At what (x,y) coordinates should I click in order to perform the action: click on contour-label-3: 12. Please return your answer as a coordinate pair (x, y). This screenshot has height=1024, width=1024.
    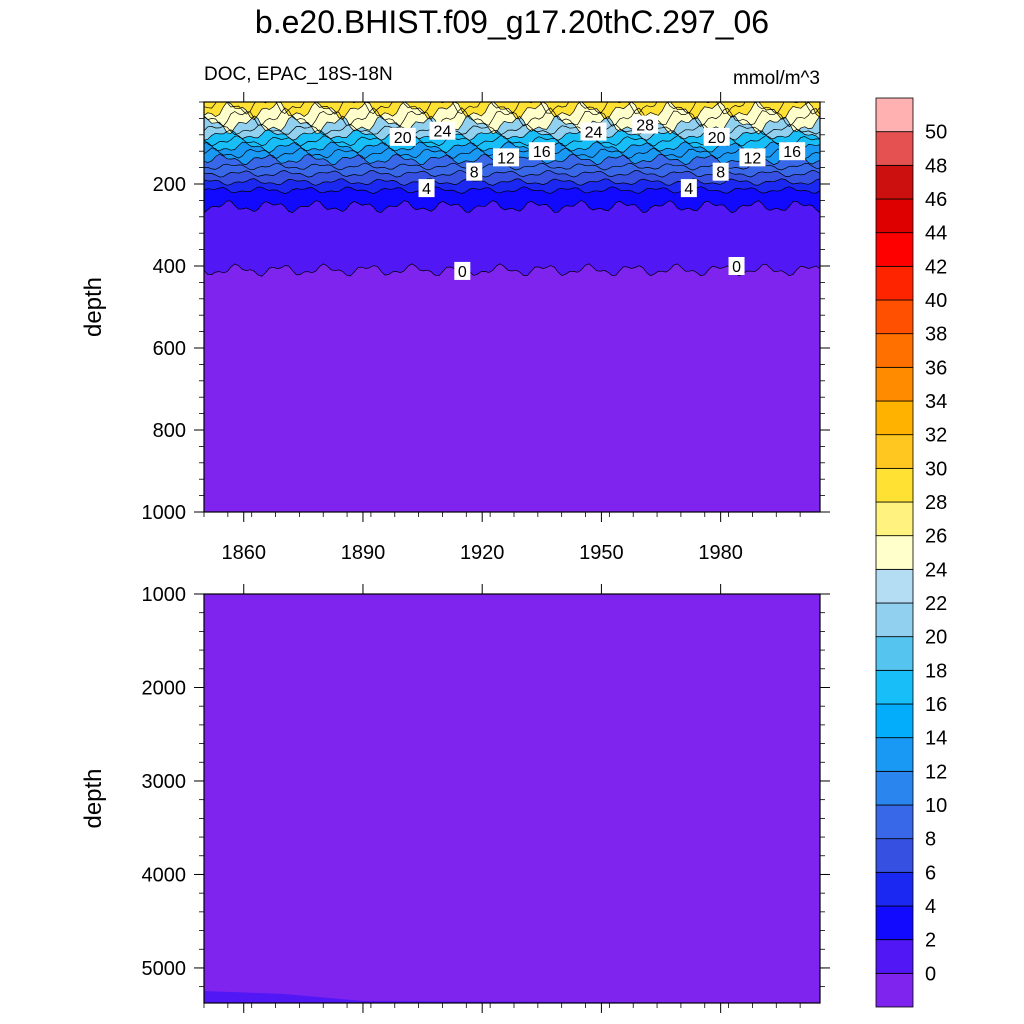
    Looking at the image, I should click on (506, 157).